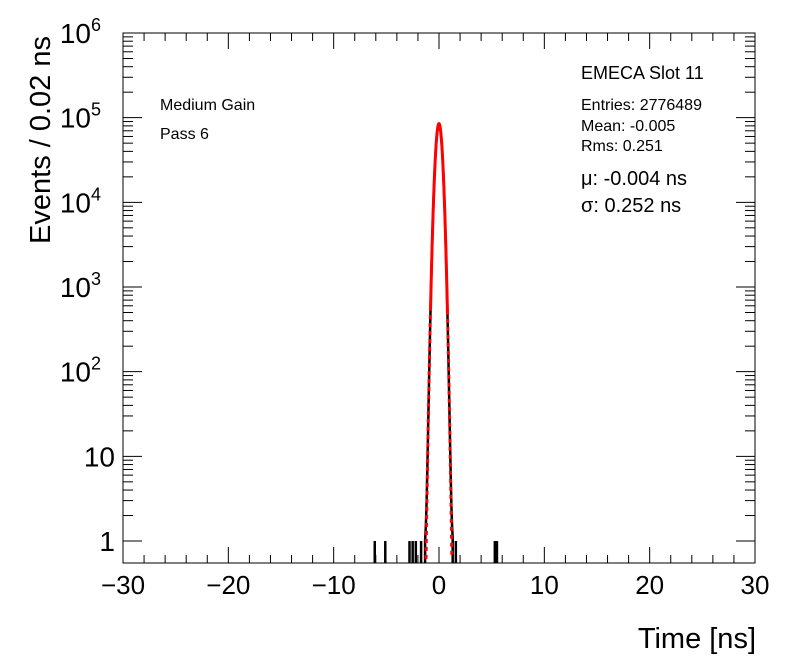 The image size is (796, 672). What do you see at coordinates (544, 585) in the screenshot?
I see `x-tick-label: 10` at bounding box center [544, 585].